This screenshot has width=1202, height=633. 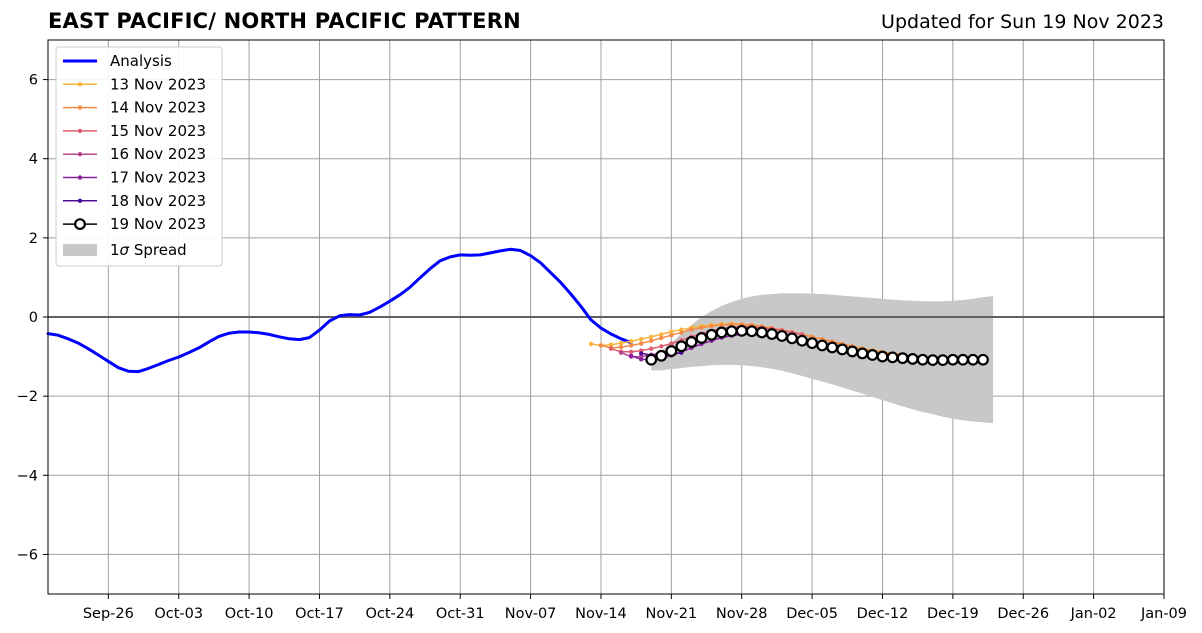 I want to click on legend-spread-prefix: 1, so click(x=115, y=250).